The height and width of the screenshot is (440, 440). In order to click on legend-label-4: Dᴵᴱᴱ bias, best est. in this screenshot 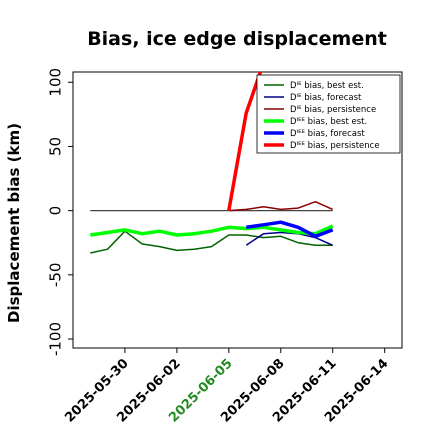, I will do `click(328, 122)`.